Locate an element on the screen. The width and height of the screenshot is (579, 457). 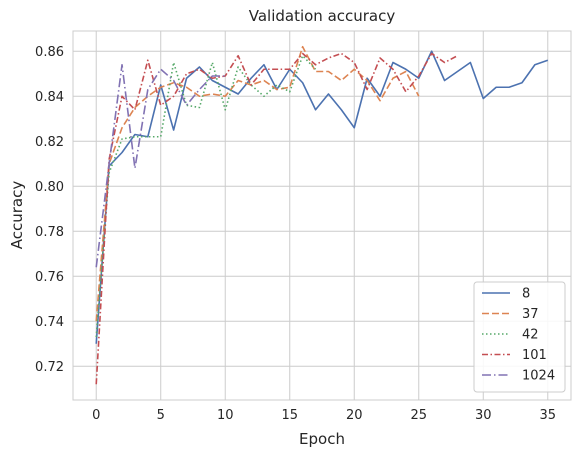
y-axis-title: Accuracy is located at coordinates (17, 215).